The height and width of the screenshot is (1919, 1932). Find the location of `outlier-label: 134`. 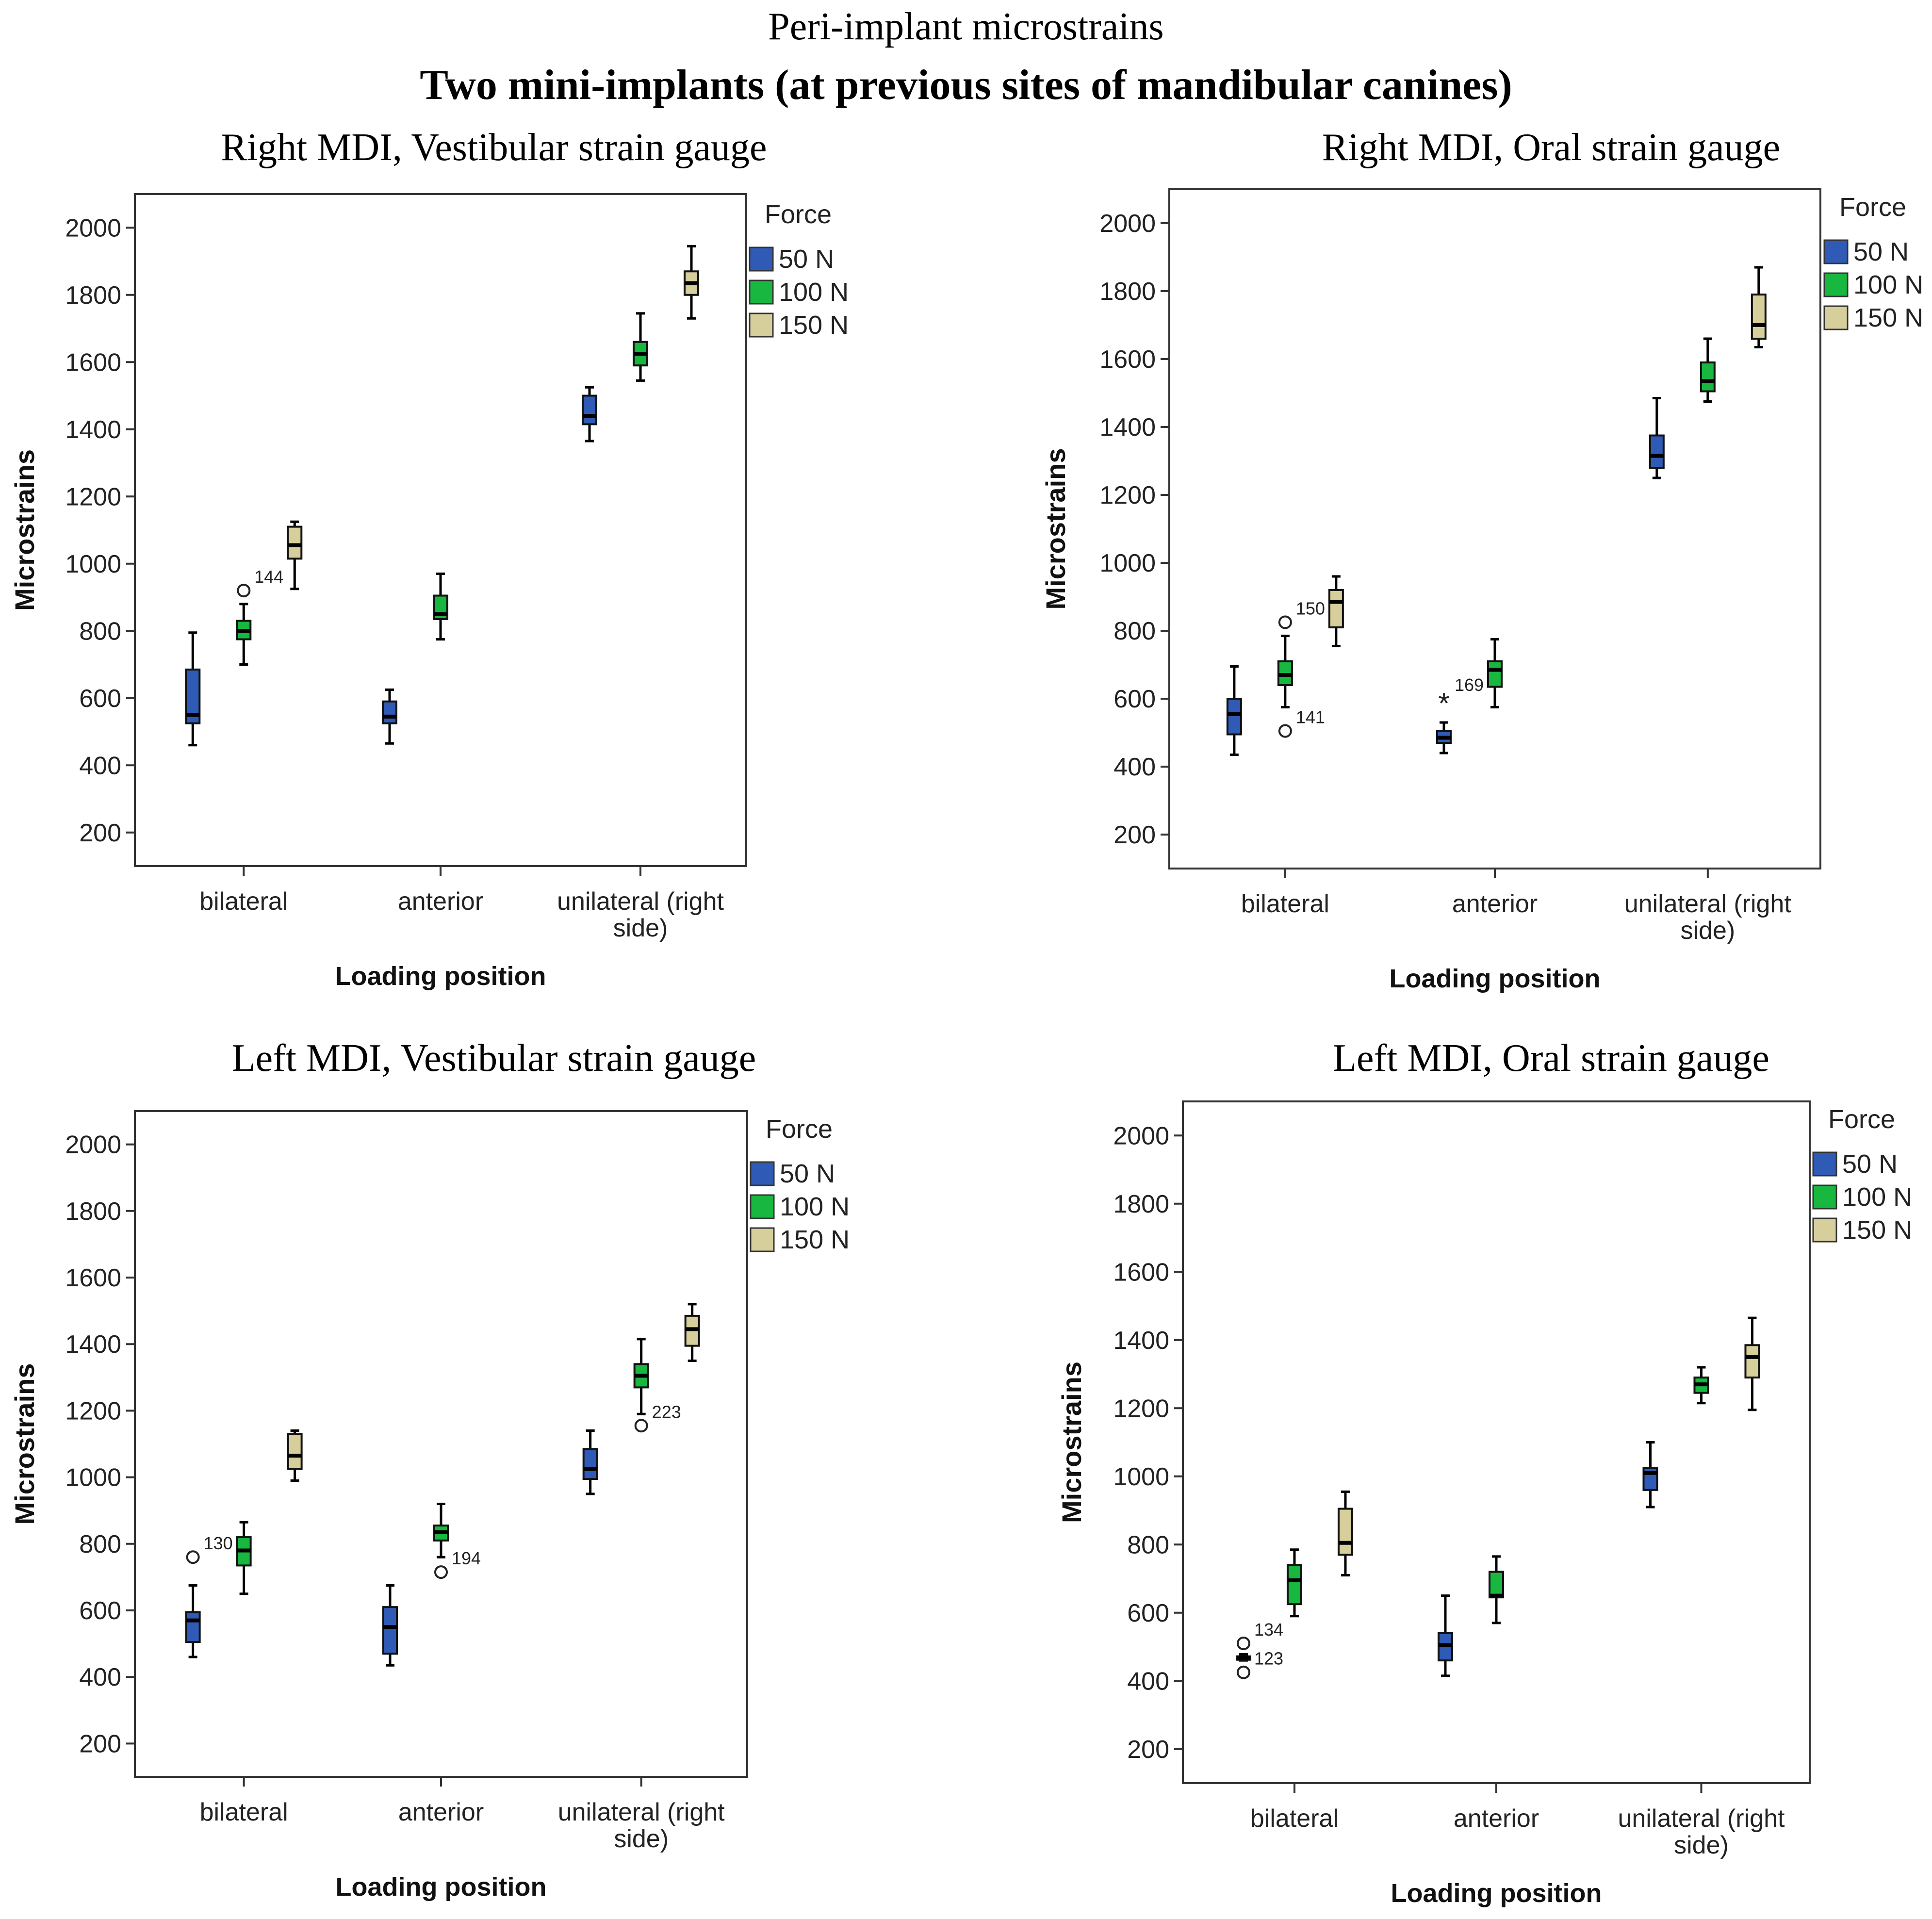

outlier-label: 134 is located at coordinates (1268, 1630).